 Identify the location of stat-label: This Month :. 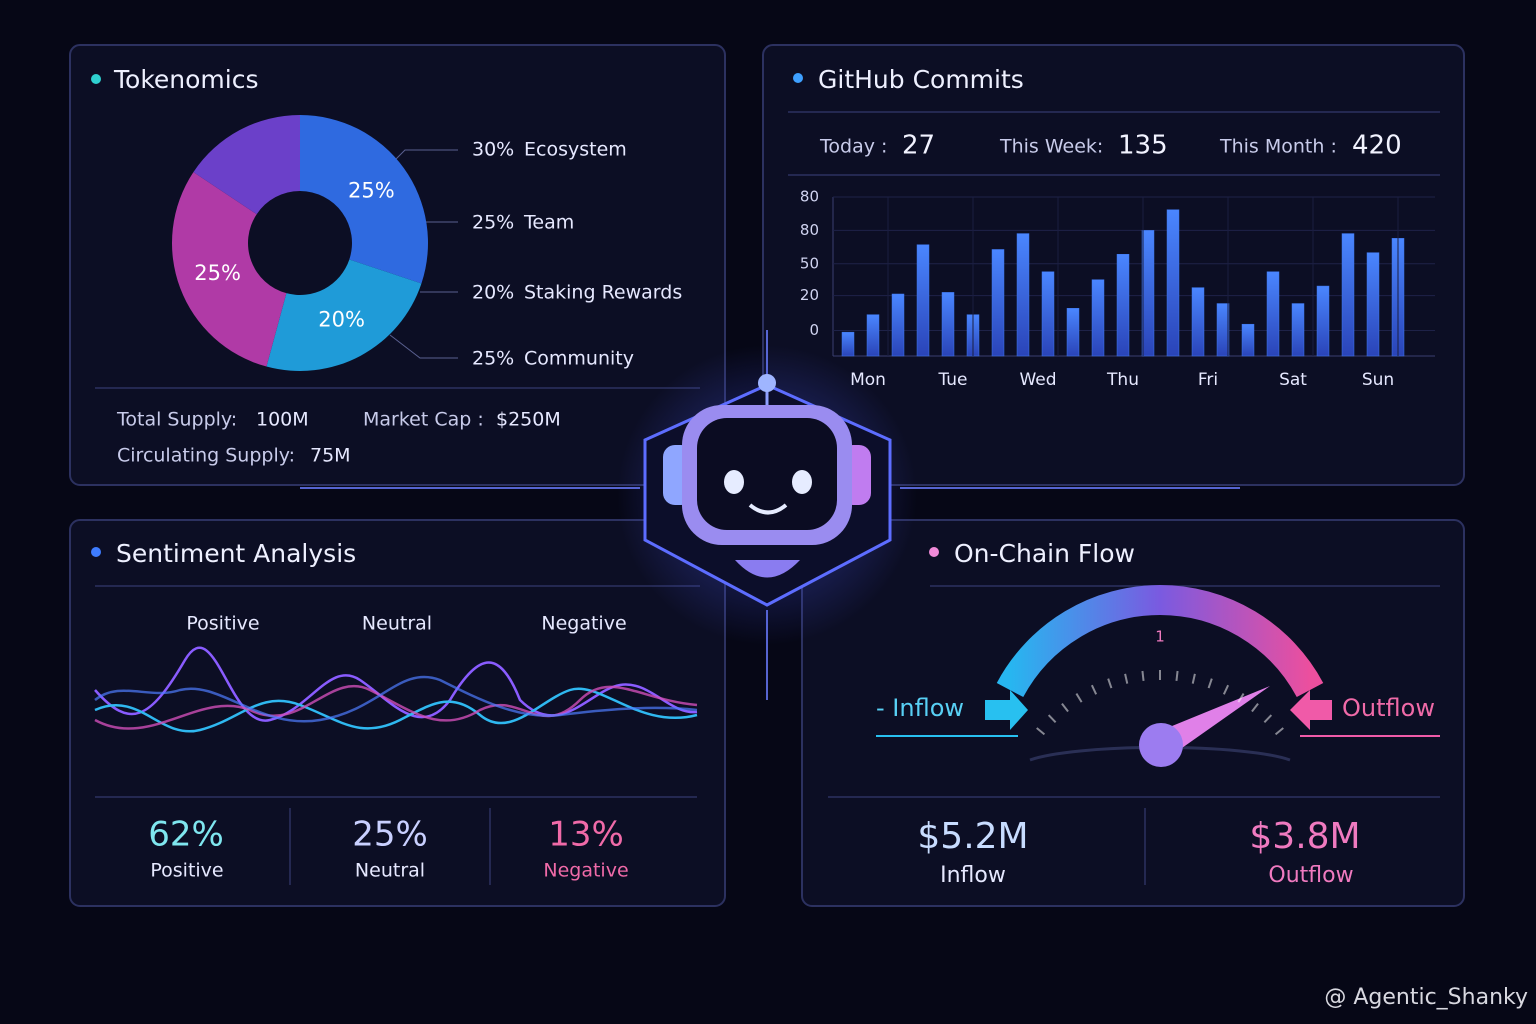
(1278, 147).